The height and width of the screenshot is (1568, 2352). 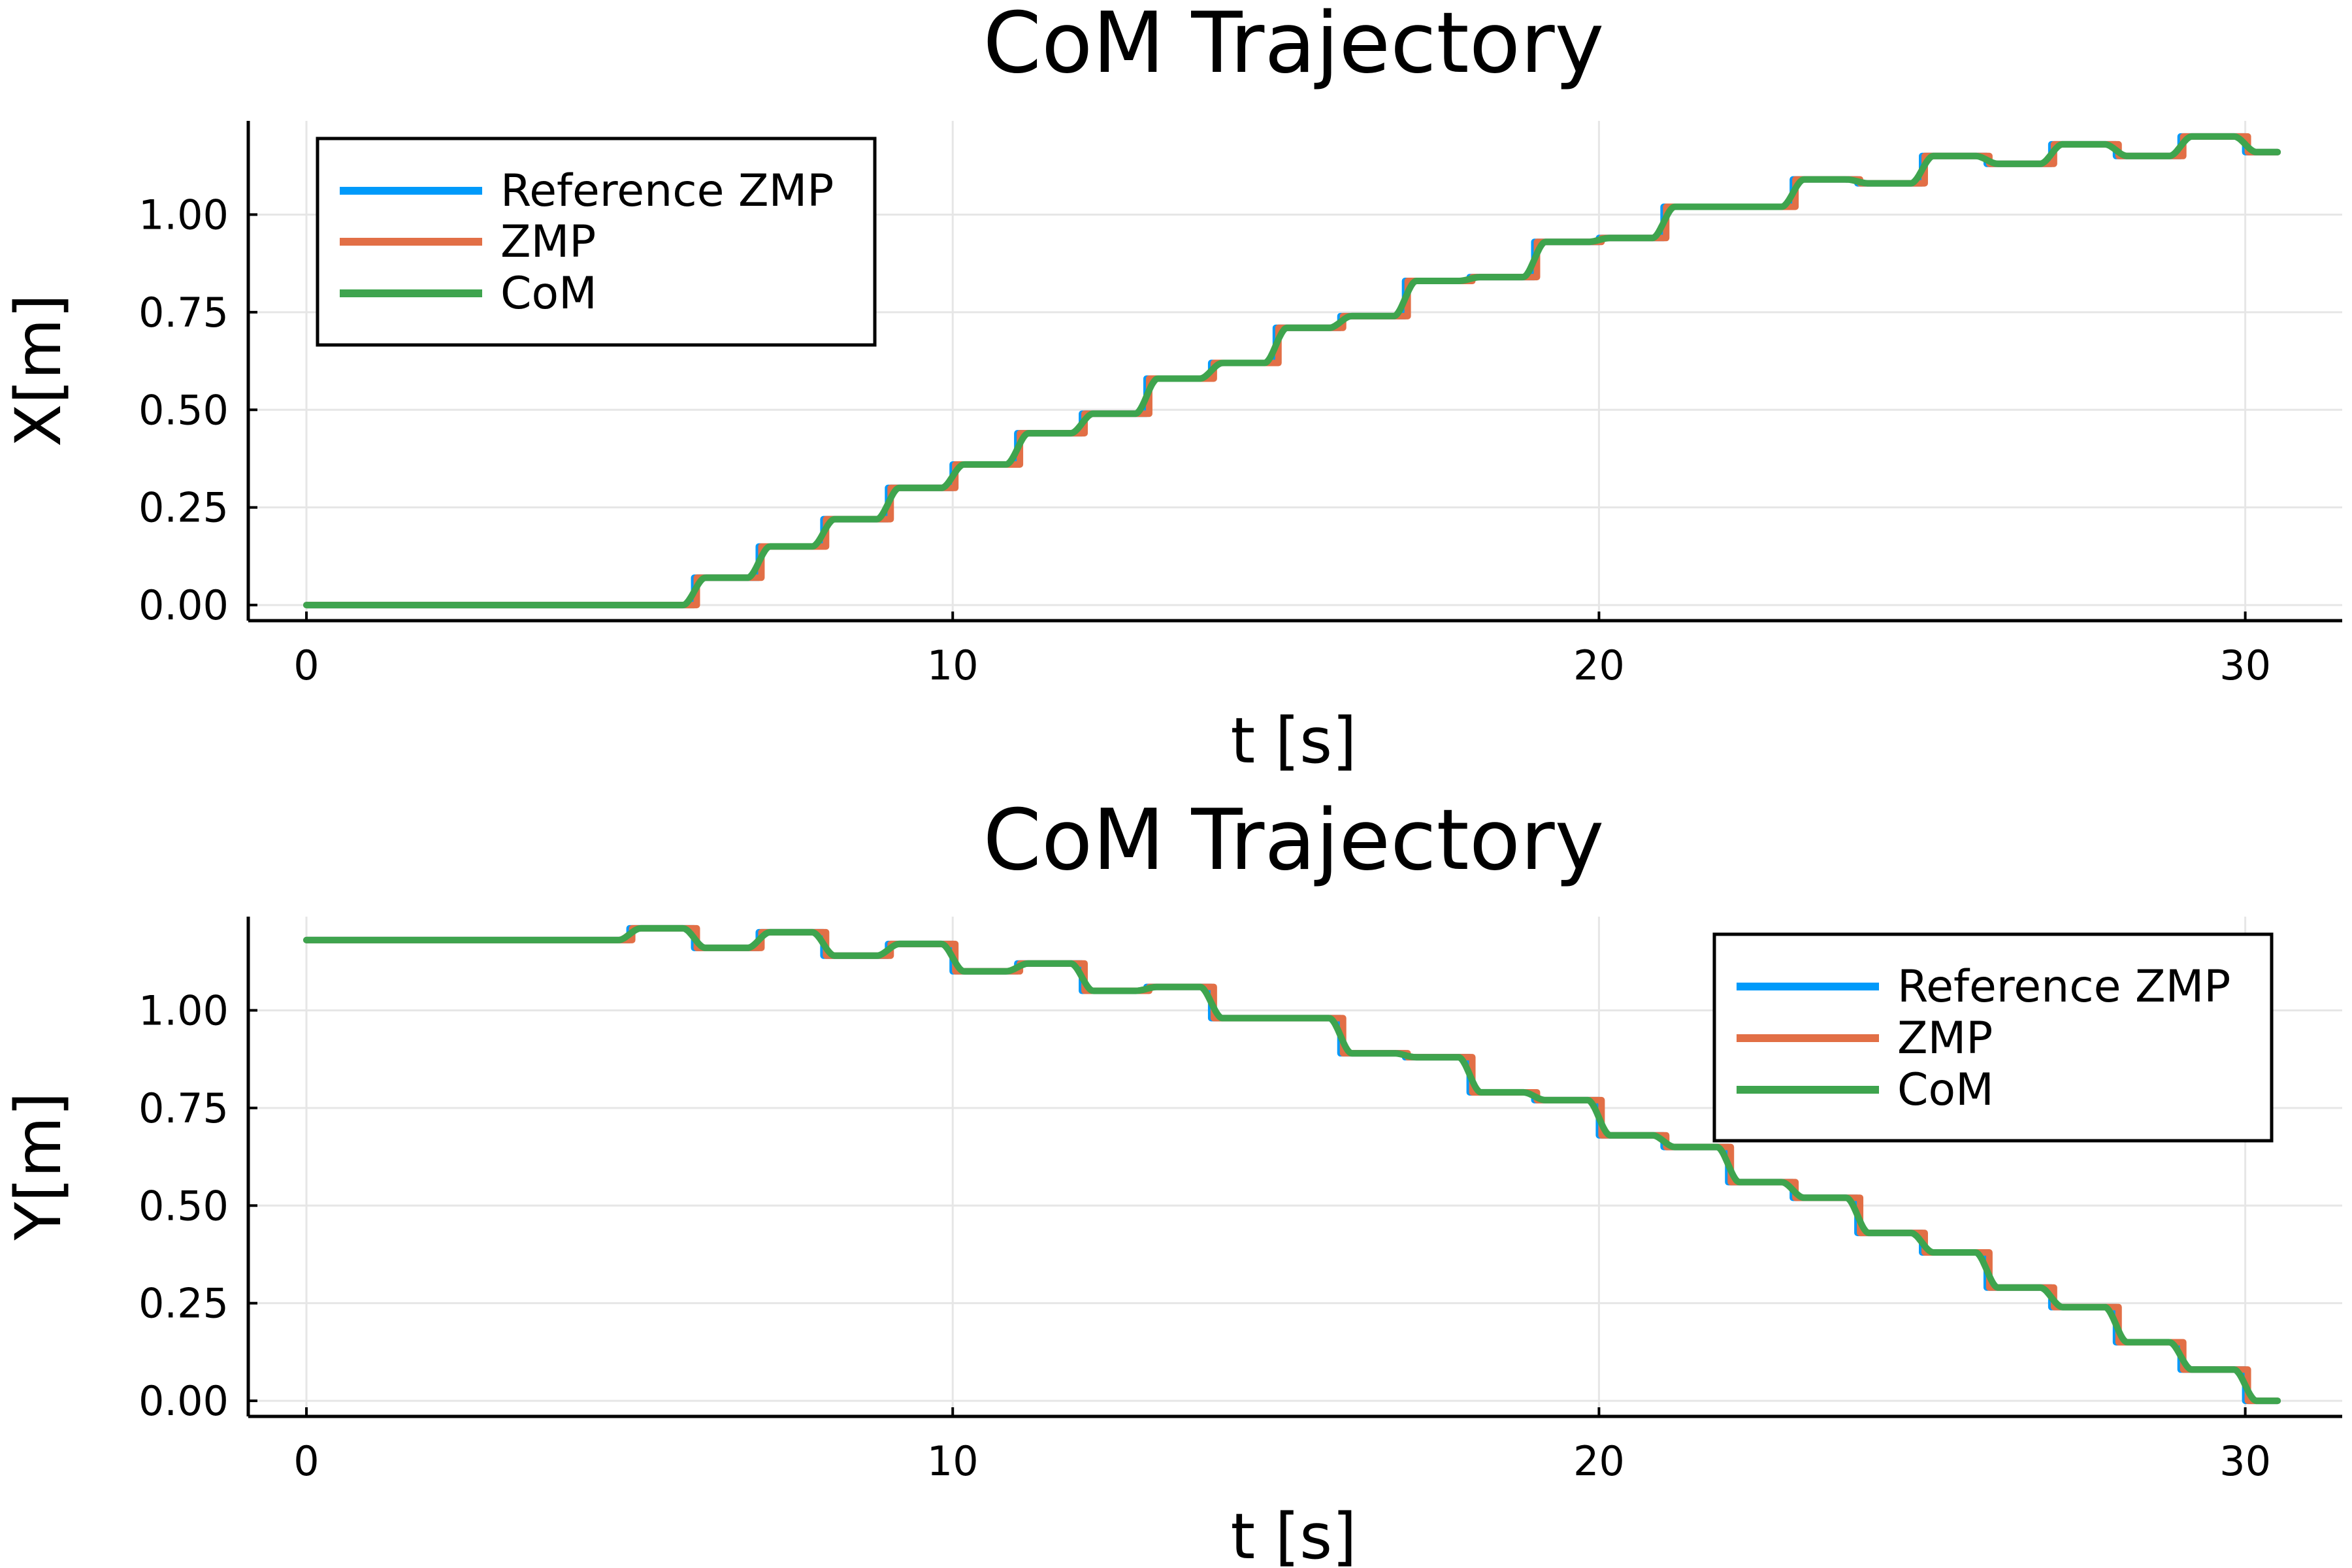 I want to click on y-axis-label: X[m], so click(x=38, y=370).